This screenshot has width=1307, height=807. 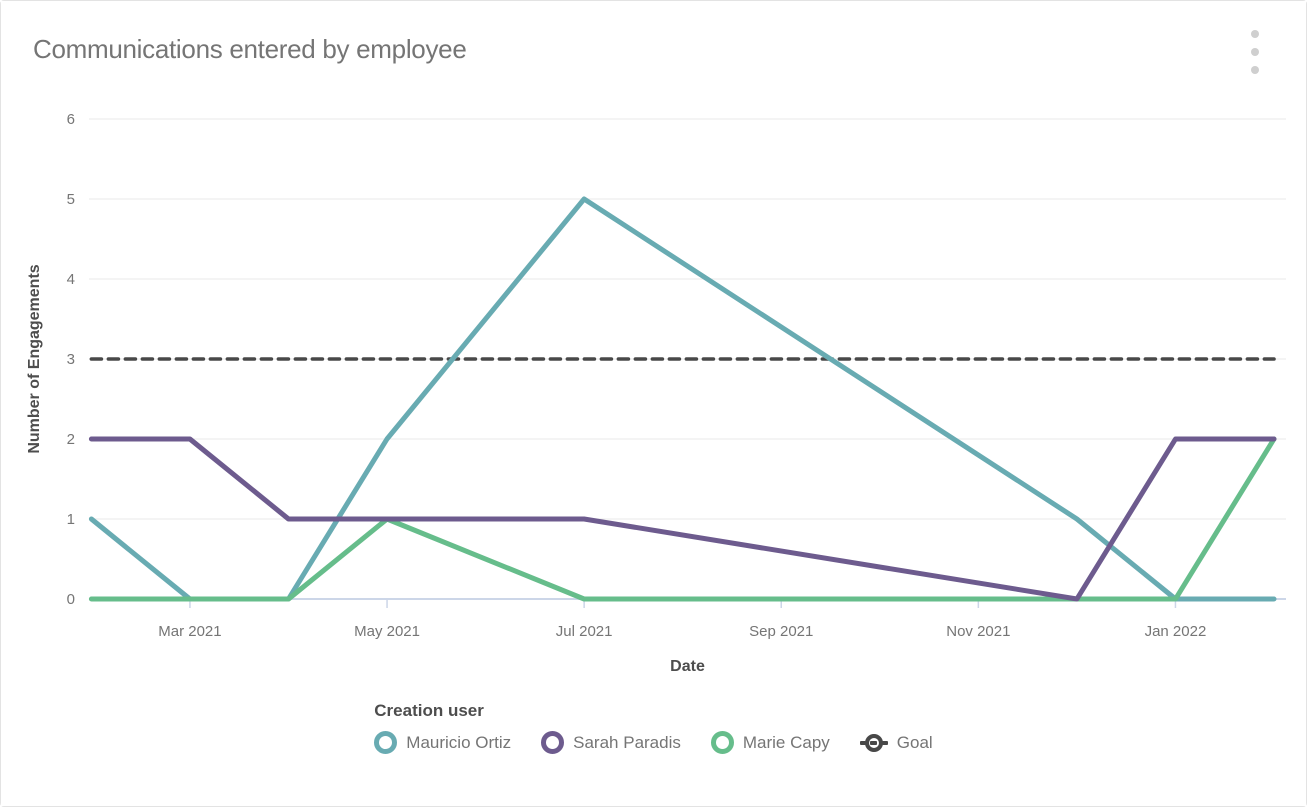 I want to click on y-tick-label-2: 2, so click(x=71, y=439).